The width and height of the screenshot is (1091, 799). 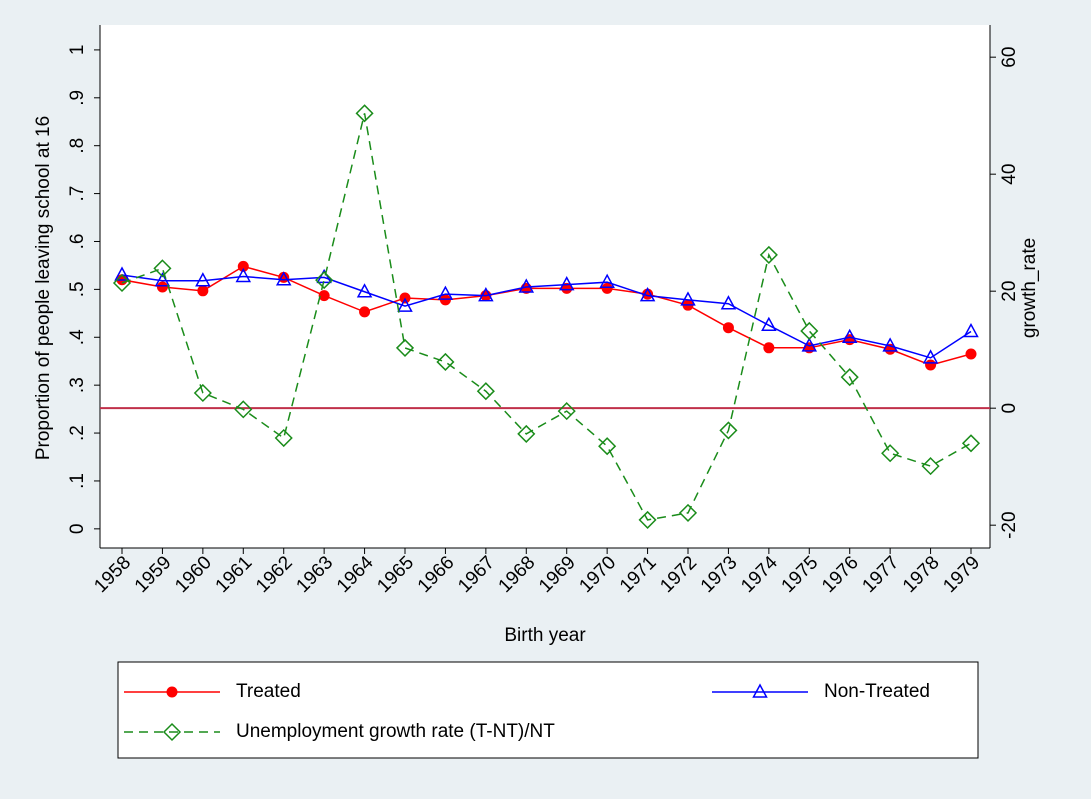 What do you see at coordinates (77, 146) in the screenshot?
I see `y-tick-label: .8` at bounding box center [77, 146].